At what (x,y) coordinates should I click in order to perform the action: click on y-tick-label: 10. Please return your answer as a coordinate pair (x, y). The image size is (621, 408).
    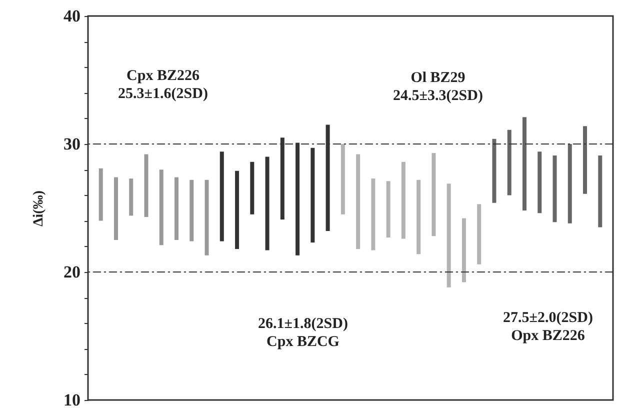
    Looking at the image, I should click on (72, 399).